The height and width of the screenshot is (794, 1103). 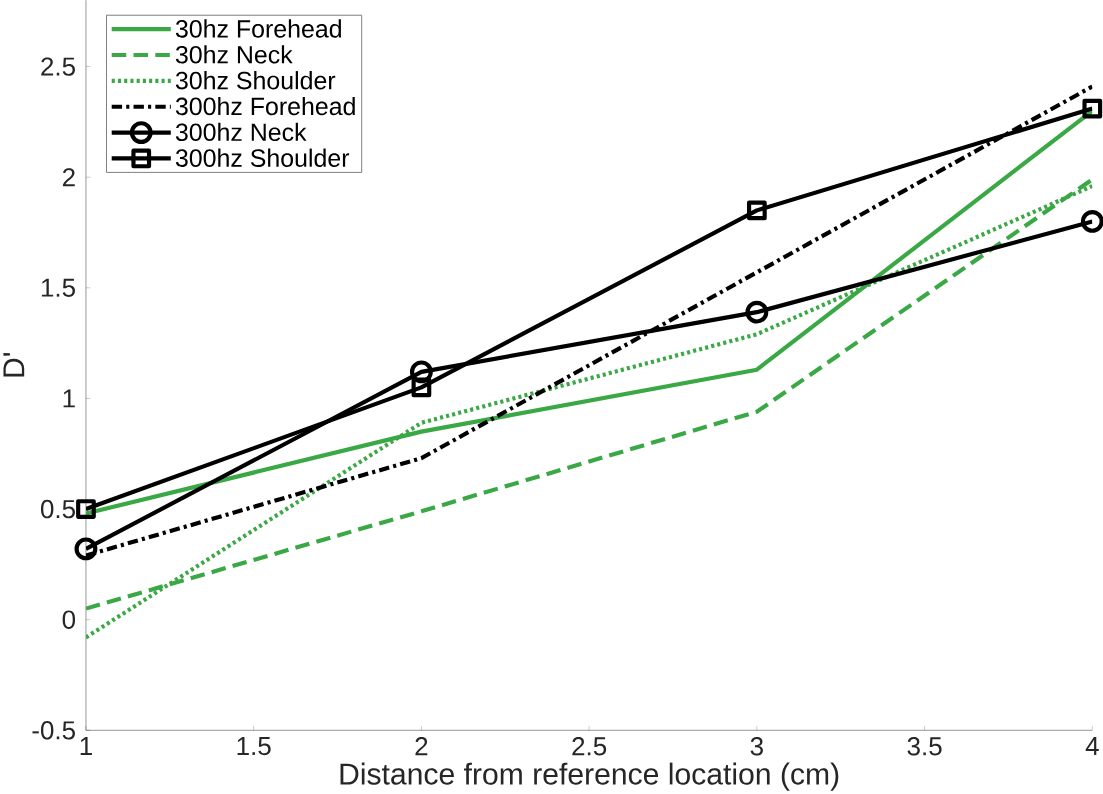 I want to click on x-tick-label: 3, so click(x=756, y=746).